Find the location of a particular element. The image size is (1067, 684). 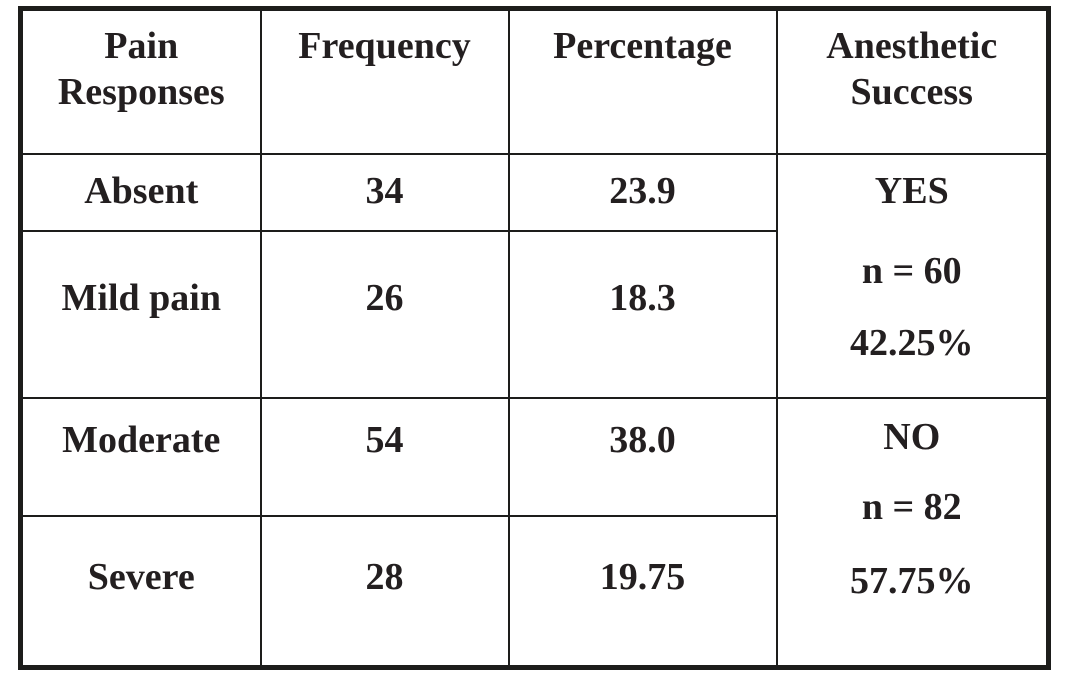

anesthetic-no-count: n = 82 is located at coordinates (911, 506).